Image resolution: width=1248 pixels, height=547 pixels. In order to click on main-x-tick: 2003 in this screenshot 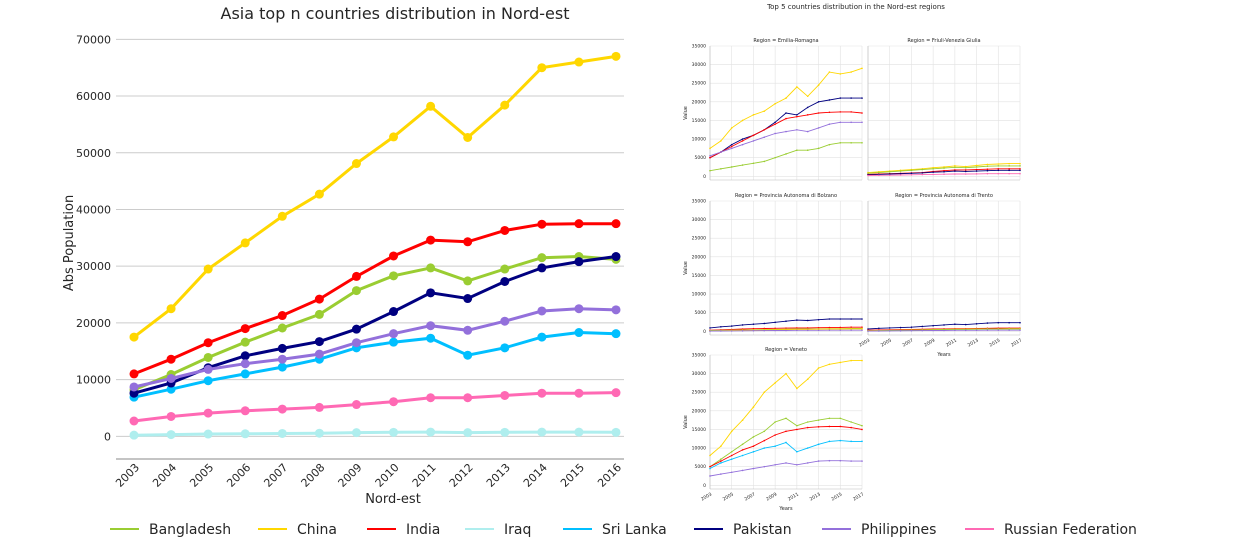, I will do `click(127, 475)`.